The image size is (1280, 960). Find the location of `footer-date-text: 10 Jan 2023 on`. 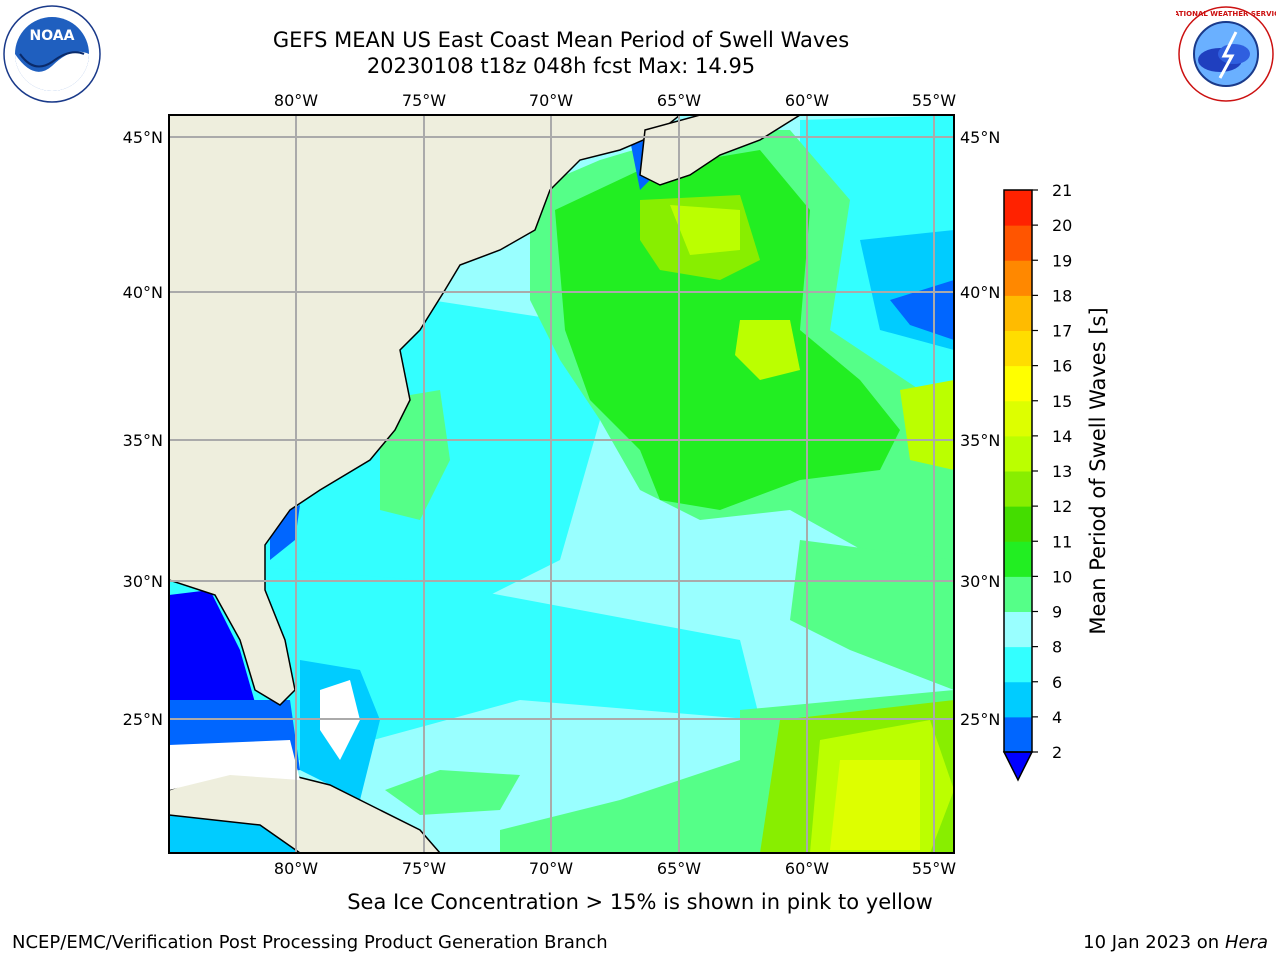

footer-date-text: 10 Jan 2023 on is located at coordinates (1154, 942).